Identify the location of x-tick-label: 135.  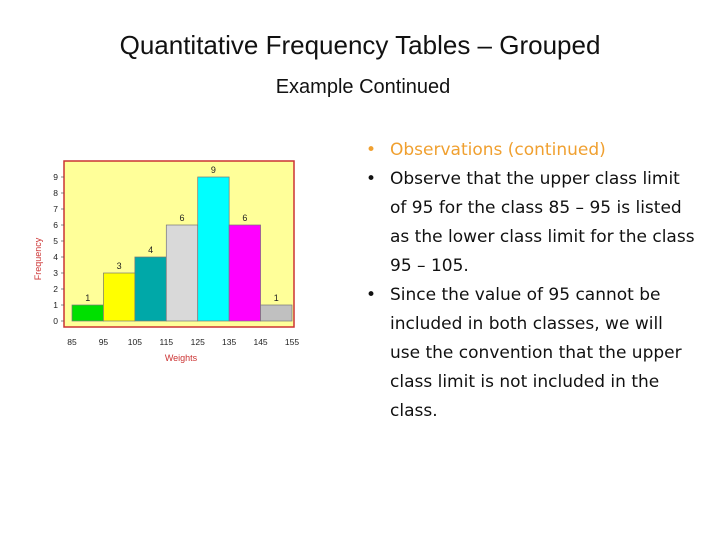
(229, 342).